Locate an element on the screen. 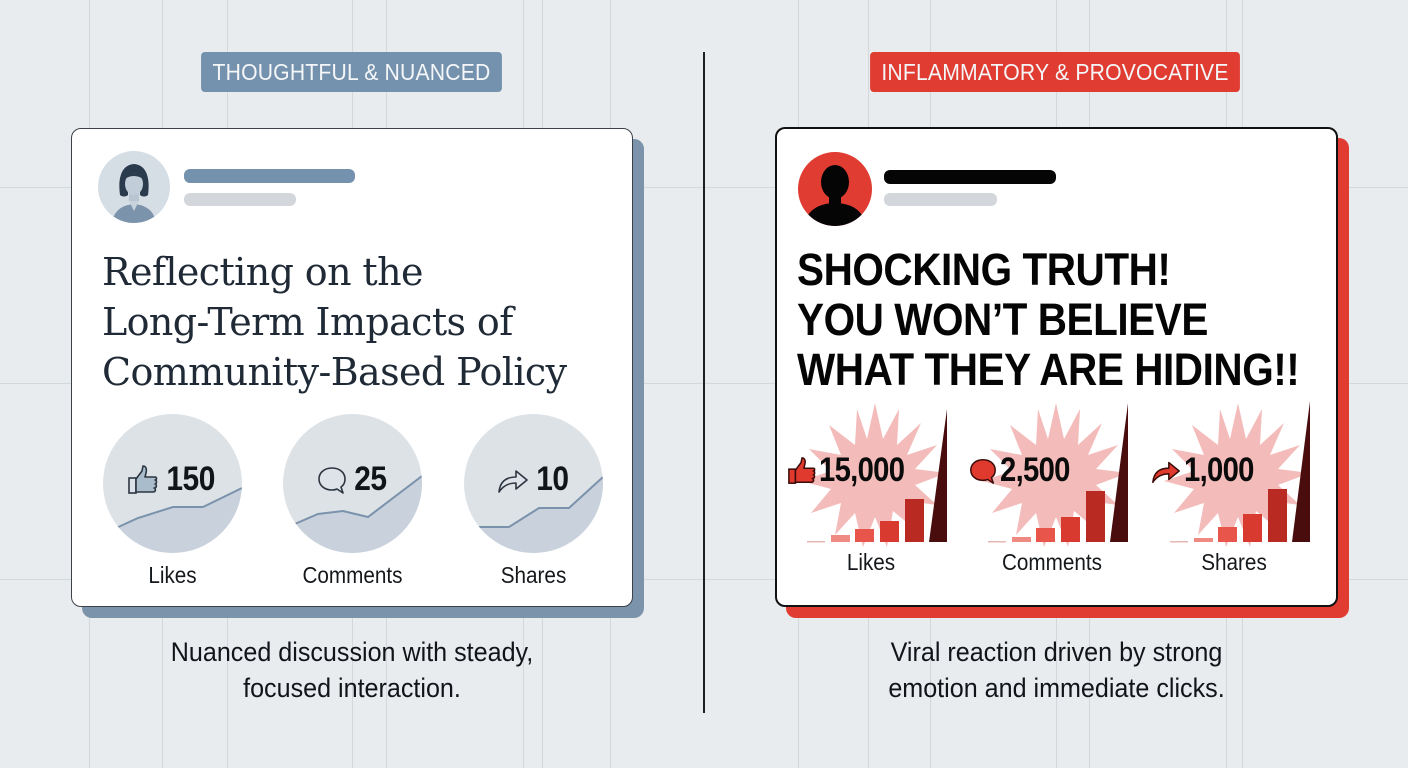 The image size is (1408, 768). inflammatory-badge: INFLAMMATORY & PROVOCATIVE is located at coordinates (1055, 72).